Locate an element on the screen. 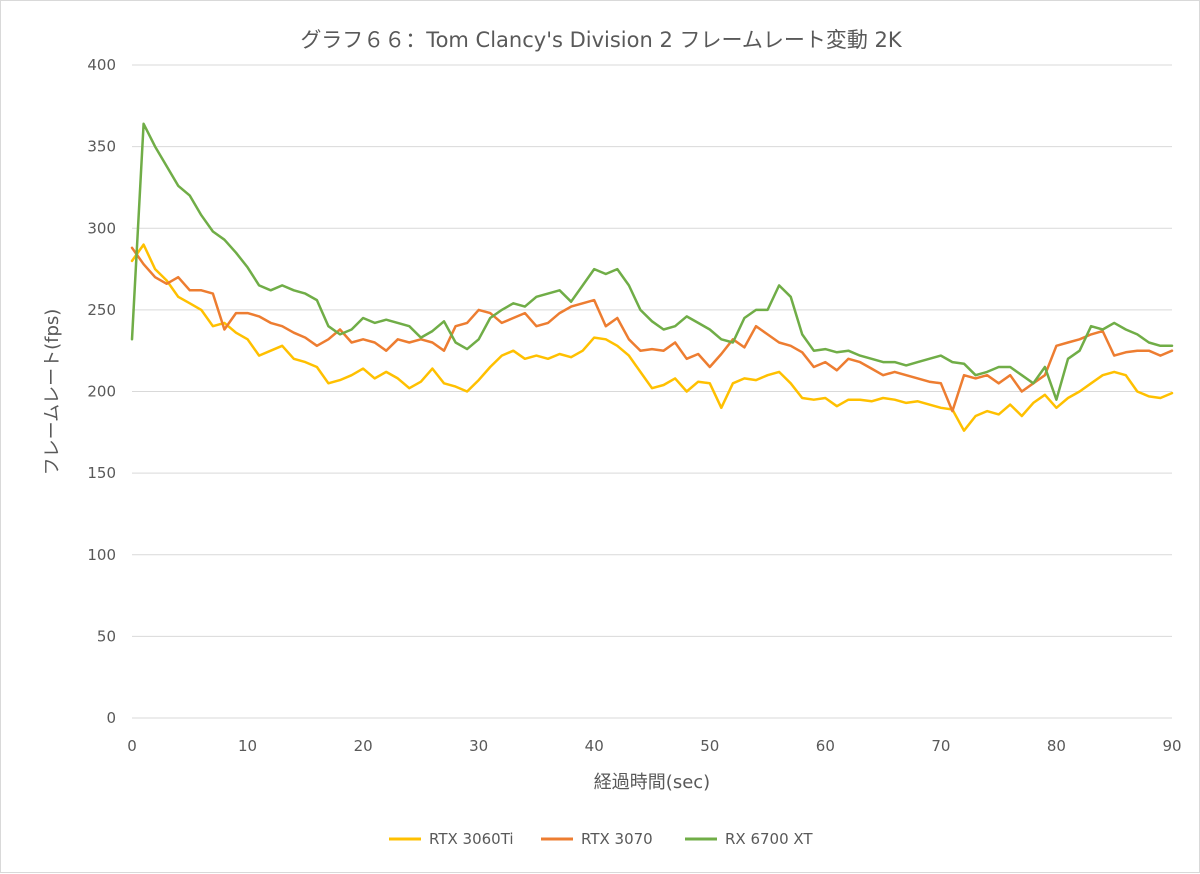 The image size is (1200, 874). y-tick-label: 50 is located at coordinates (106, 636).